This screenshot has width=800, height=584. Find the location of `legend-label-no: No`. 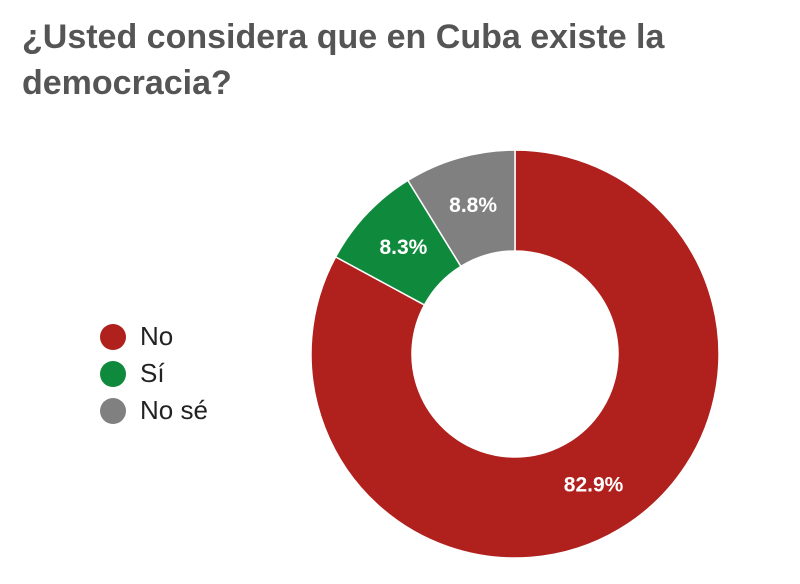

legend-label-no: No is located at coordinates (157, 336).